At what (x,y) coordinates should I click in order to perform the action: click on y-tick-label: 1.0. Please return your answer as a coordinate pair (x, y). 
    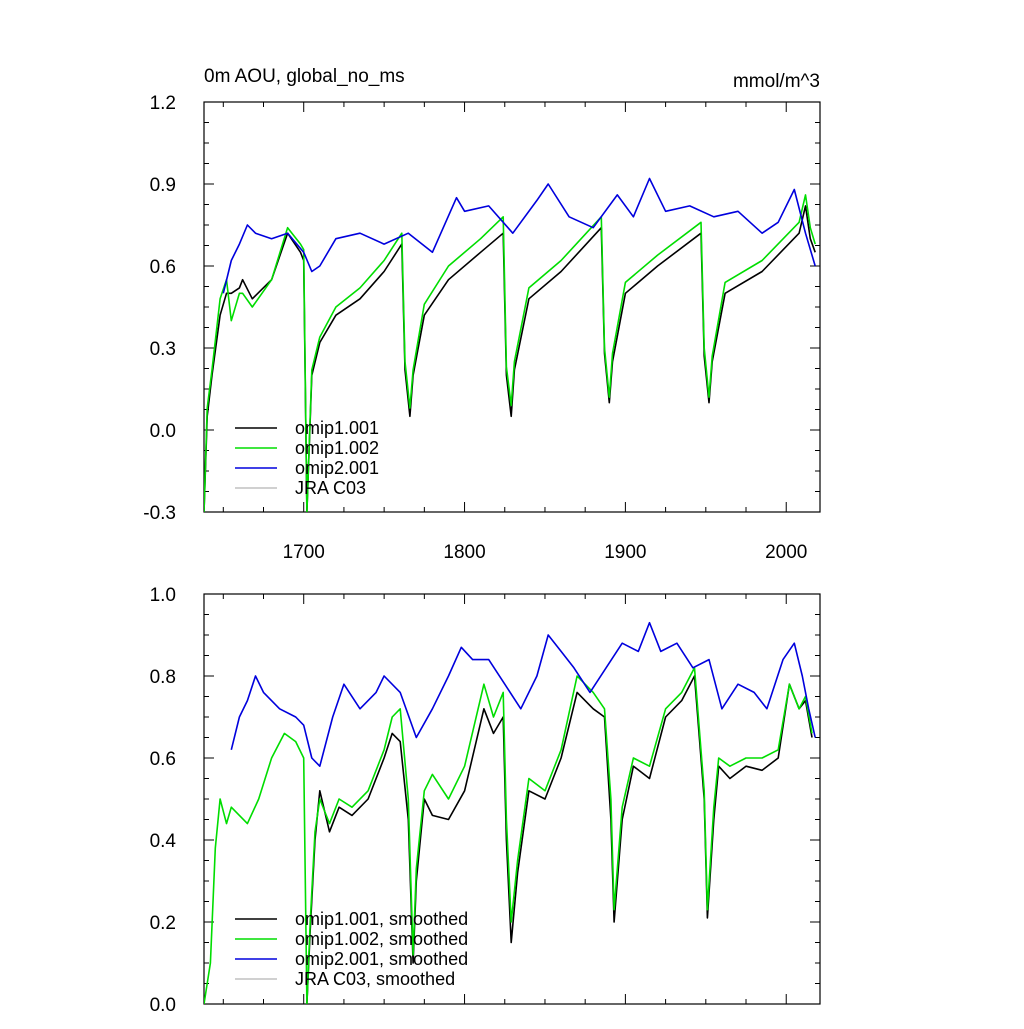
    Looking at the image, I should click on (163, 595).